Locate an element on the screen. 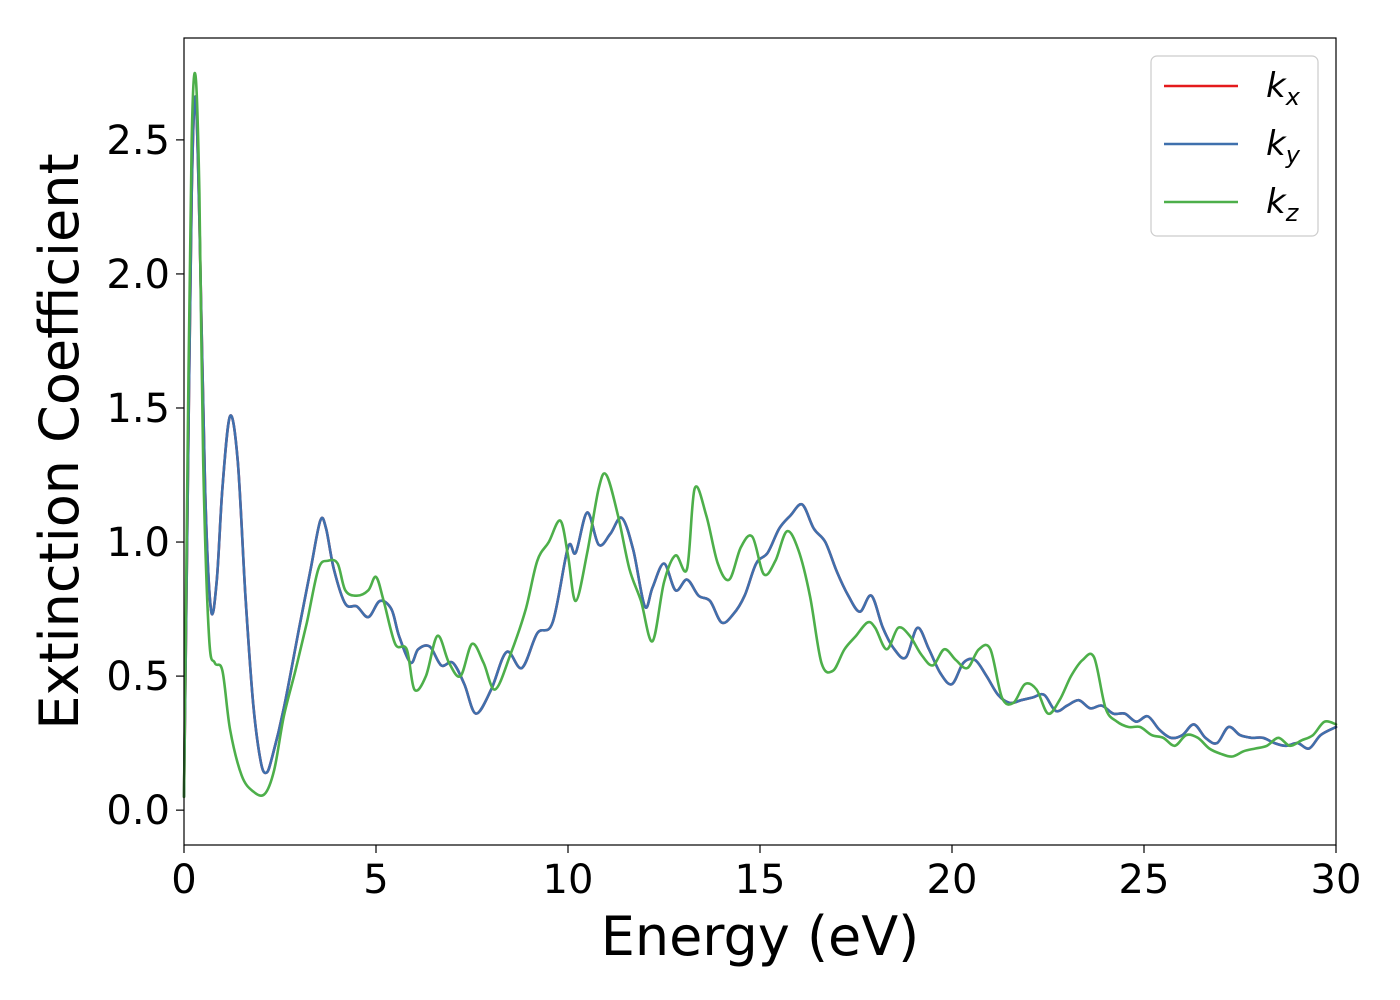 This screenshot has width=1400, height=1000. y-tick-label: 2.0 is located at coordinates (138, 275).